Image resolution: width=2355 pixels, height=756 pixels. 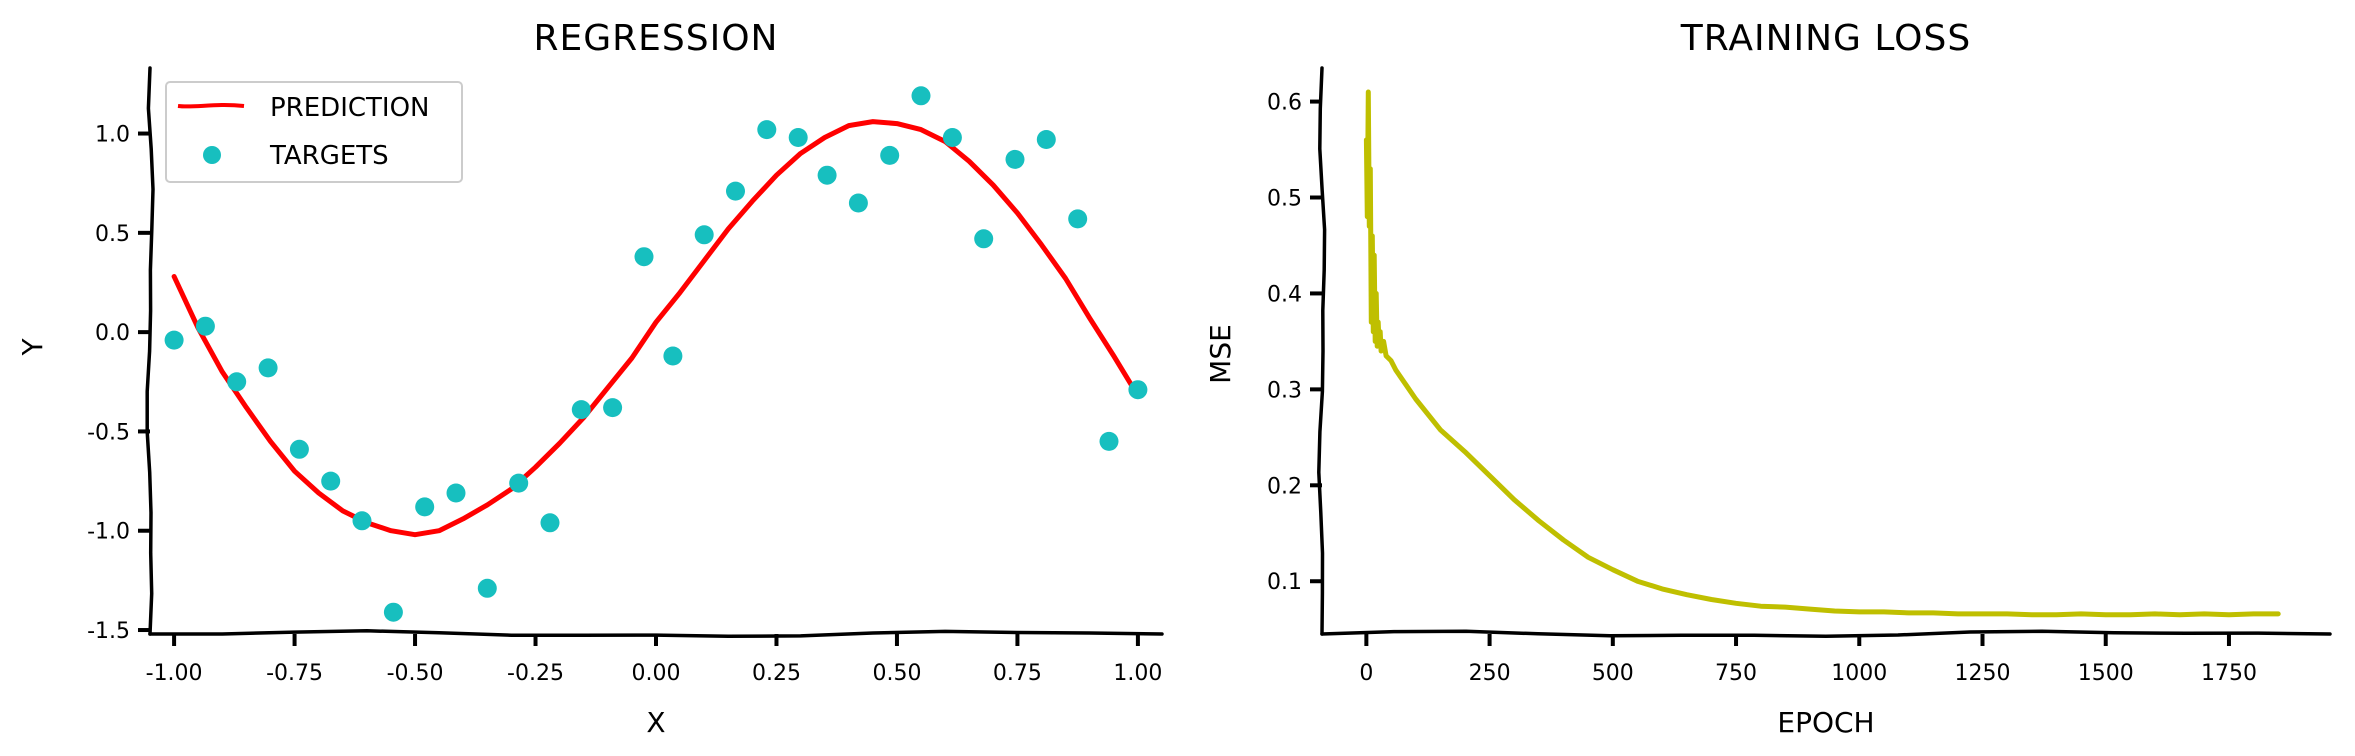 What do you see at coordinates (1017, 673) in the screenshot?
I see `x-tick-label: 0.75` at bounding box center [1017, 673].